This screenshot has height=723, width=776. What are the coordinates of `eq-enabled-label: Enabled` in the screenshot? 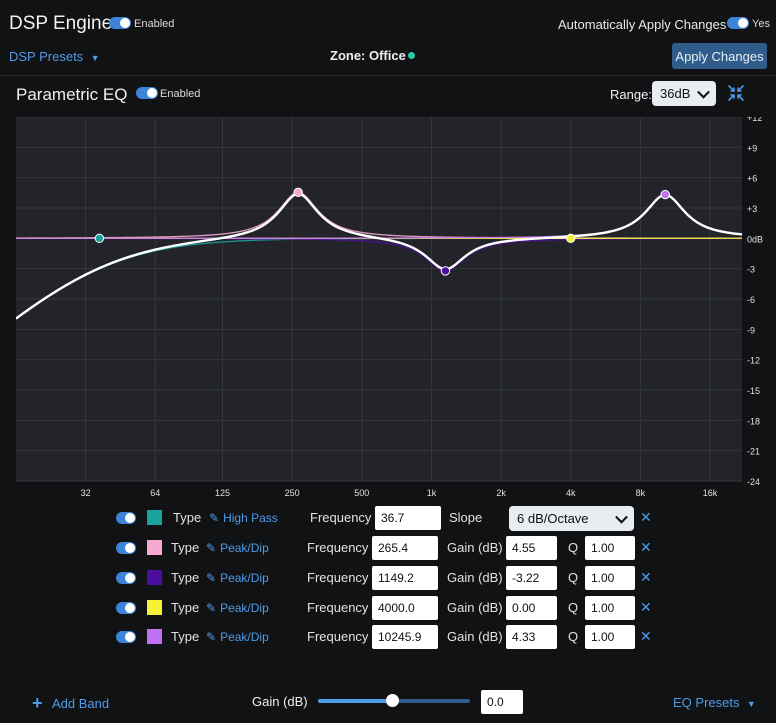 It's located at (180, 94).